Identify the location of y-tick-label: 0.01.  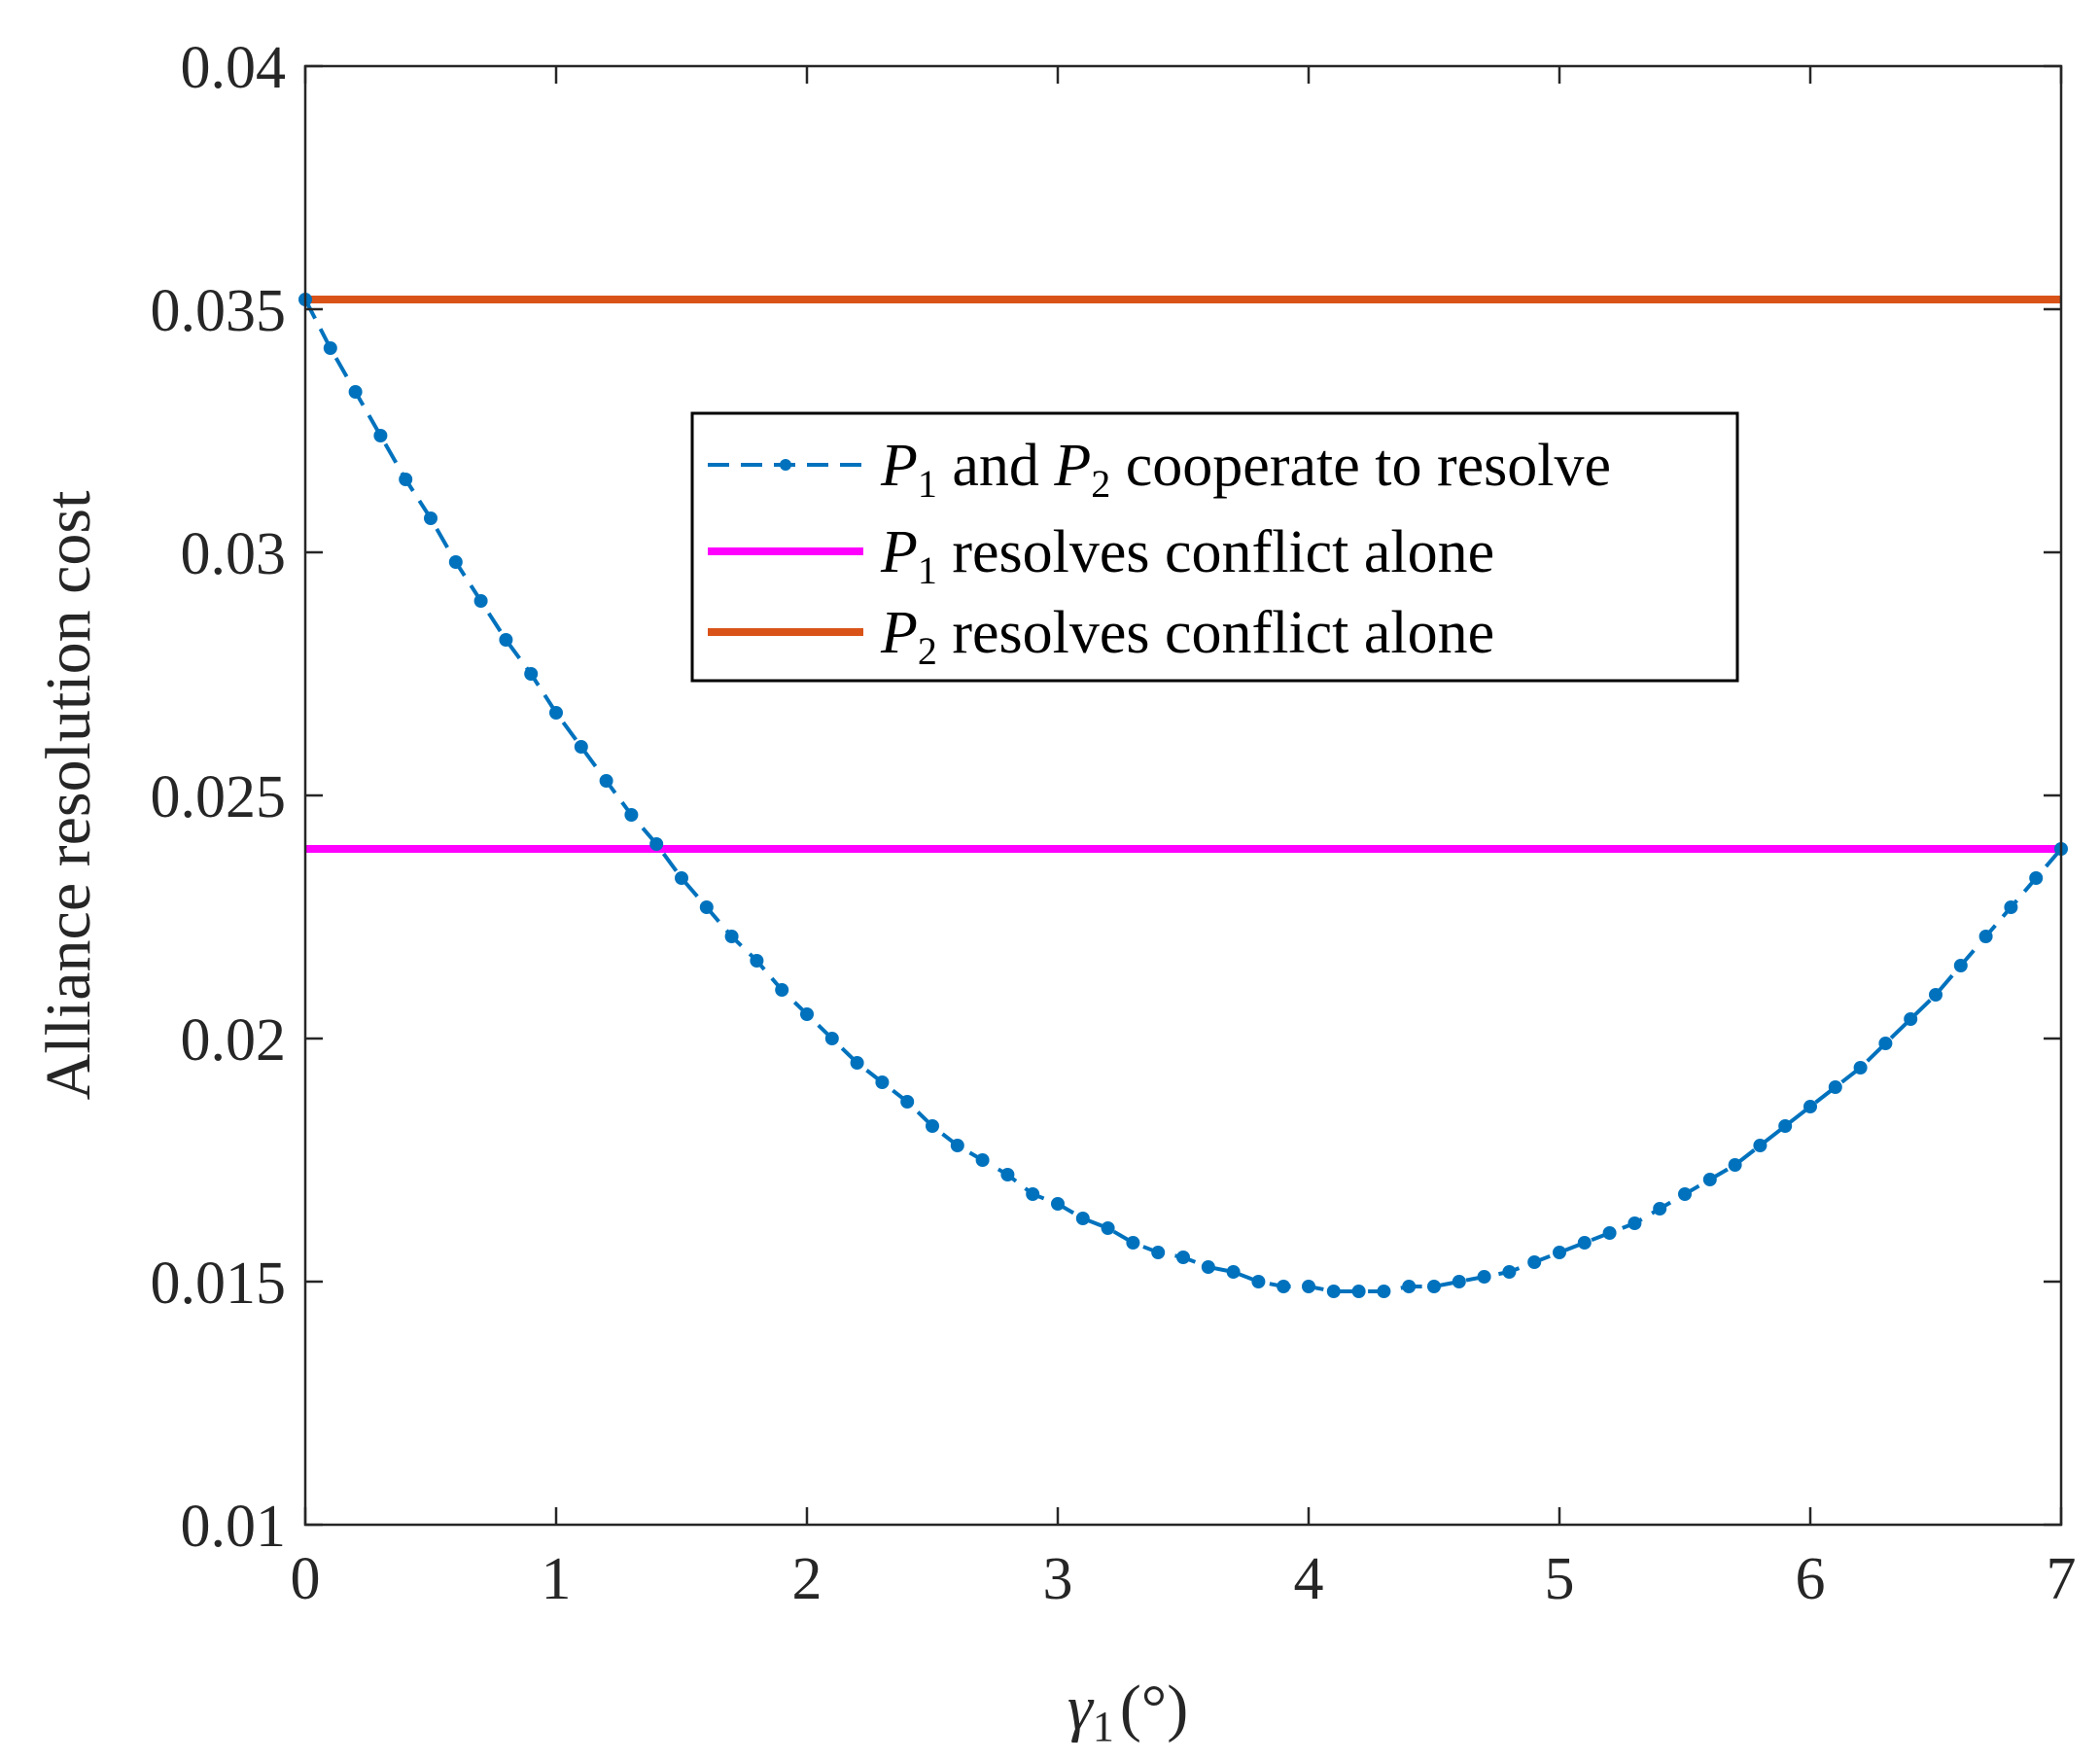
(234, 1527).